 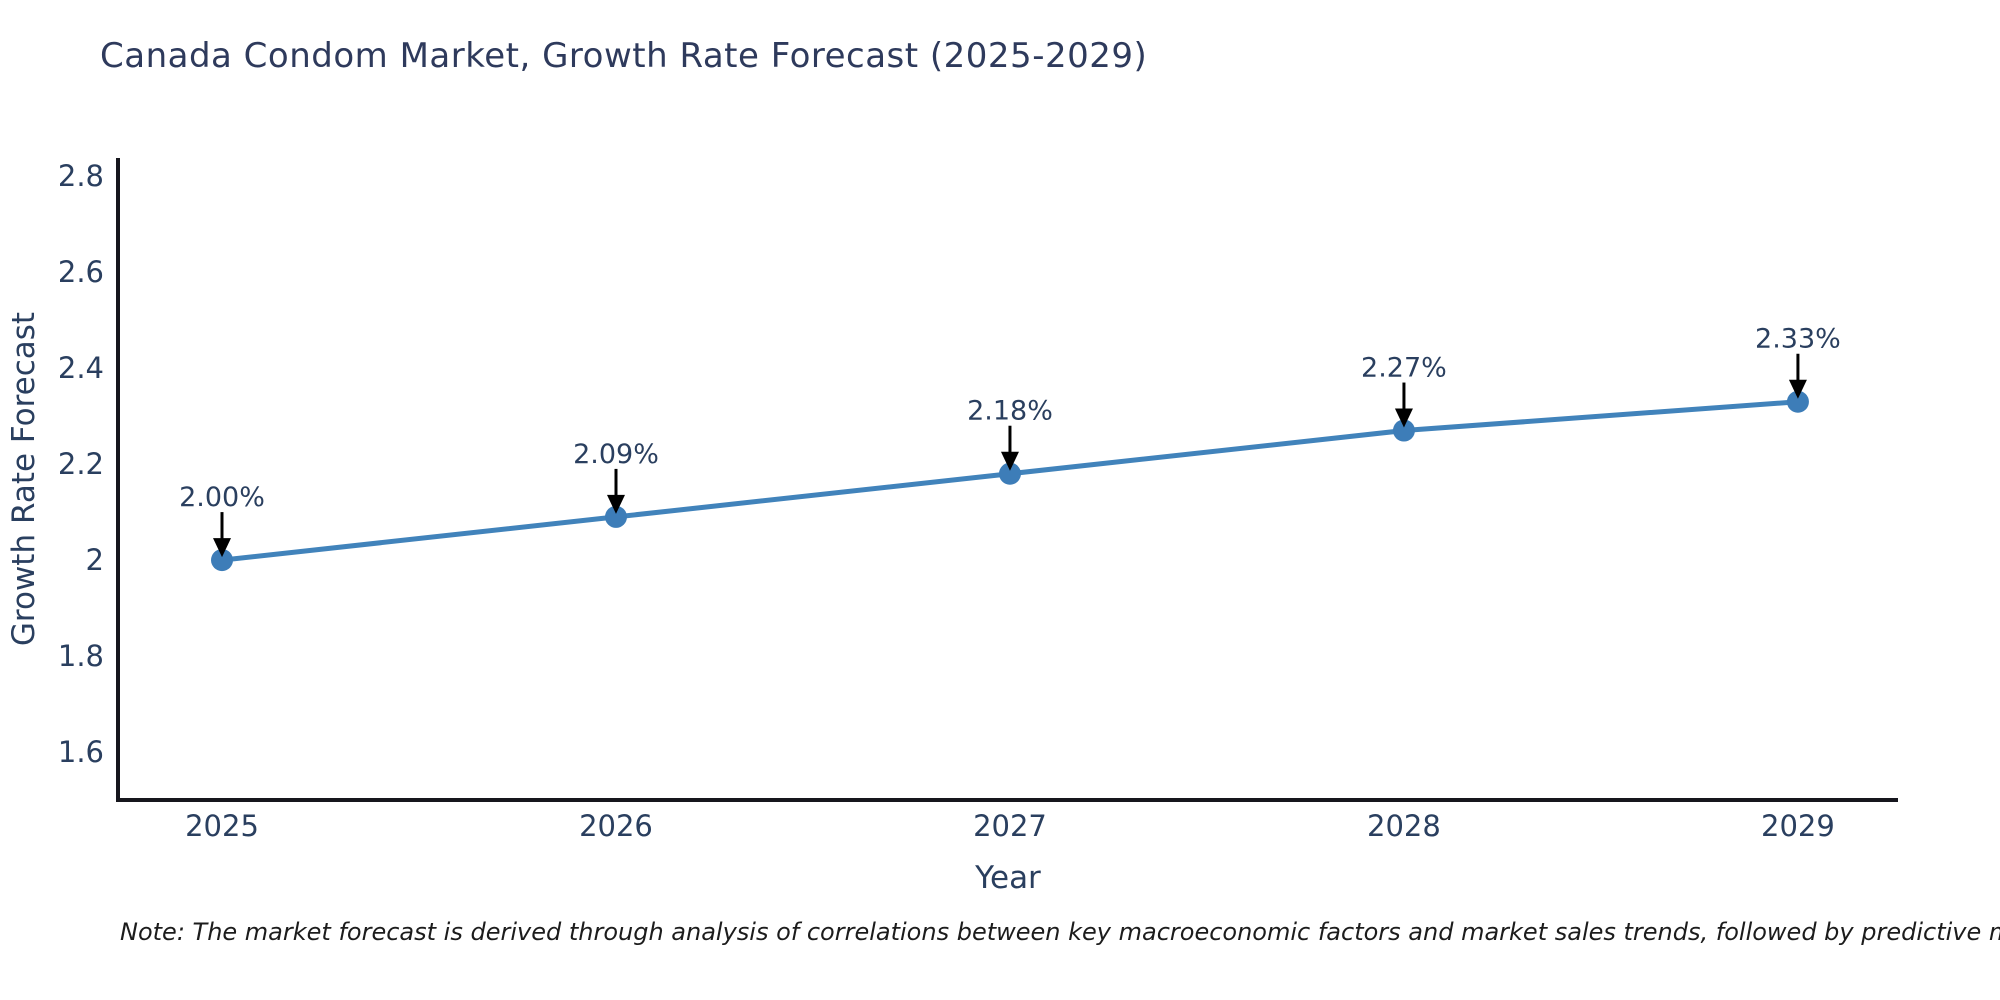 What do you see at coordinates (81, 752) in the screenshot?
I see `y-tick-label: 1.6` at bounding box center [81, 752].